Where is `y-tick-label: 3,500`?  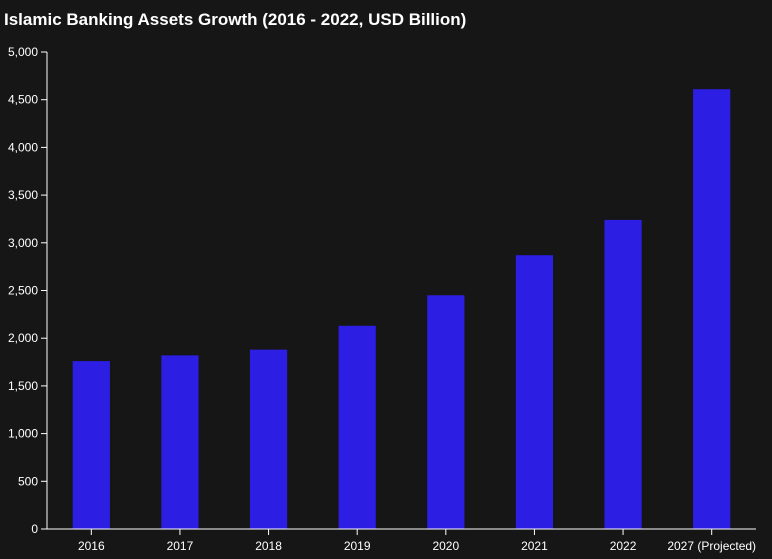
y-tick-label: 3,500 is located at coordinates (23, 195).